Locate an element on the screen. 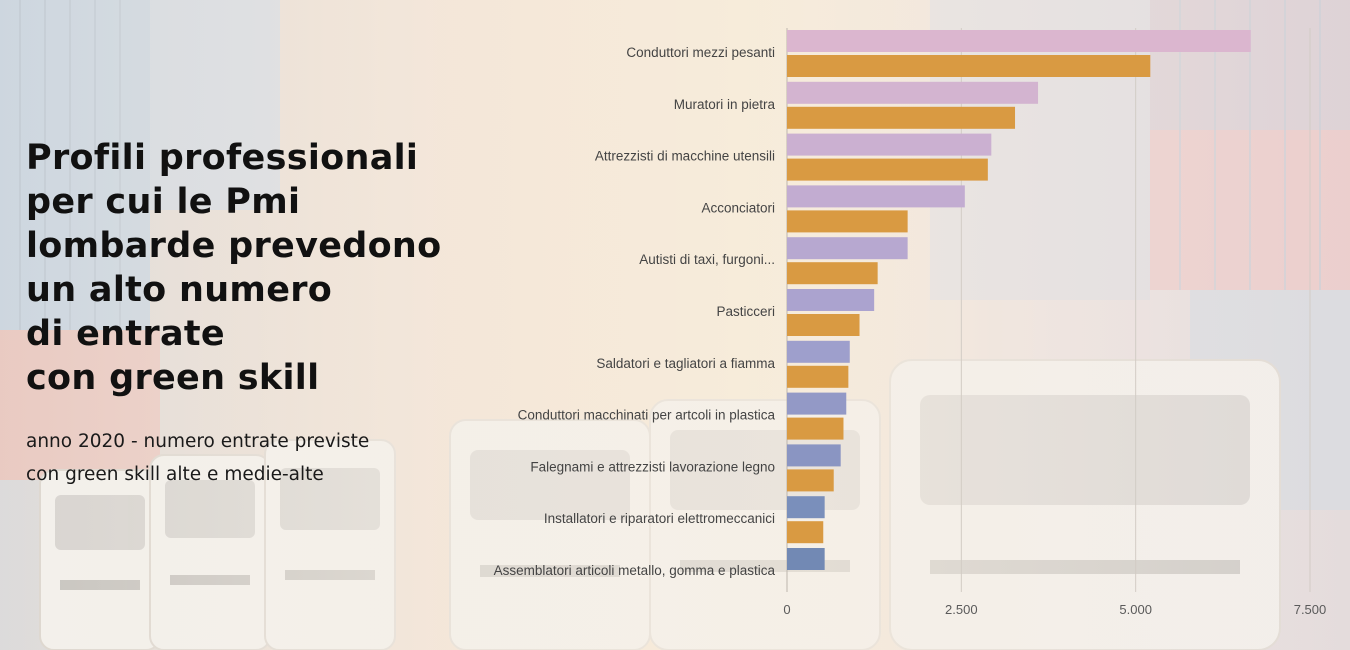 The image size is (1350, 650). category-label: Acconciatori is located at coordinates (738, 207).